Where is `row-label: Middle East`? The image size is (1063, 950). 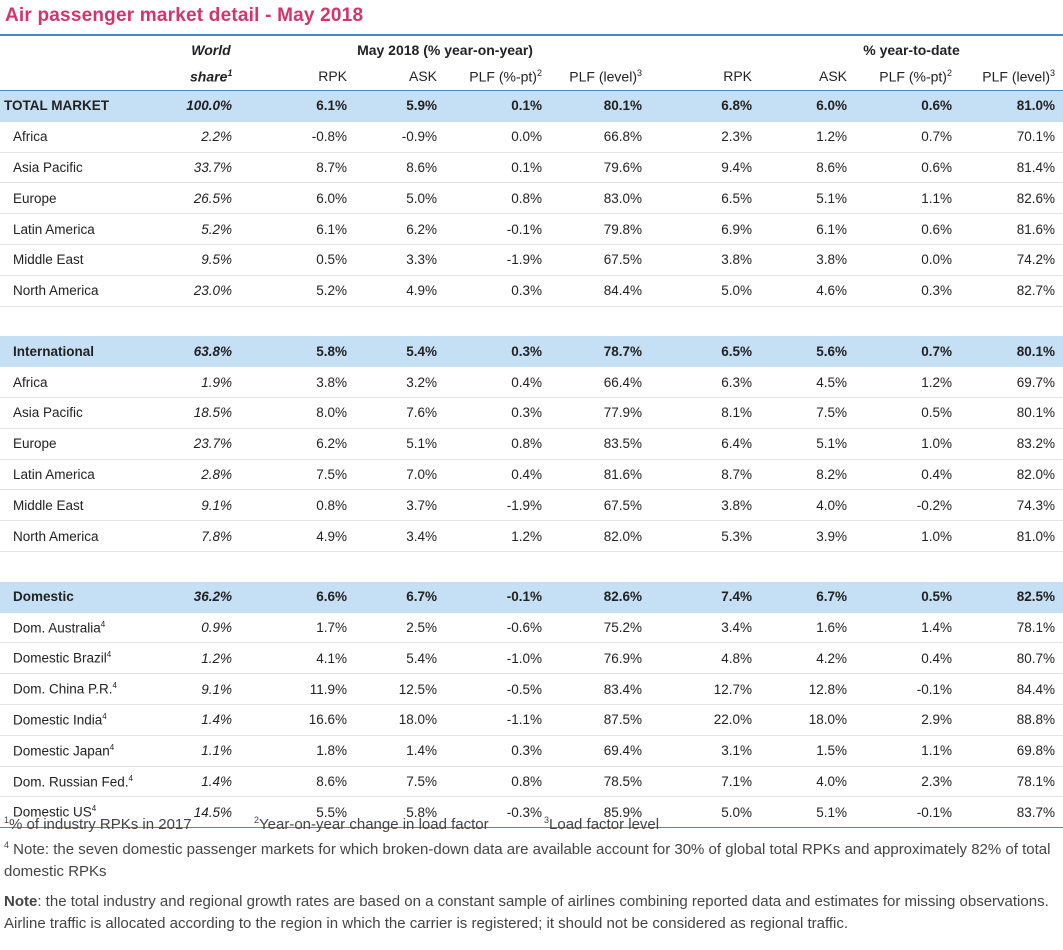 row-label: Middle East is located at coordinates (75, 260).